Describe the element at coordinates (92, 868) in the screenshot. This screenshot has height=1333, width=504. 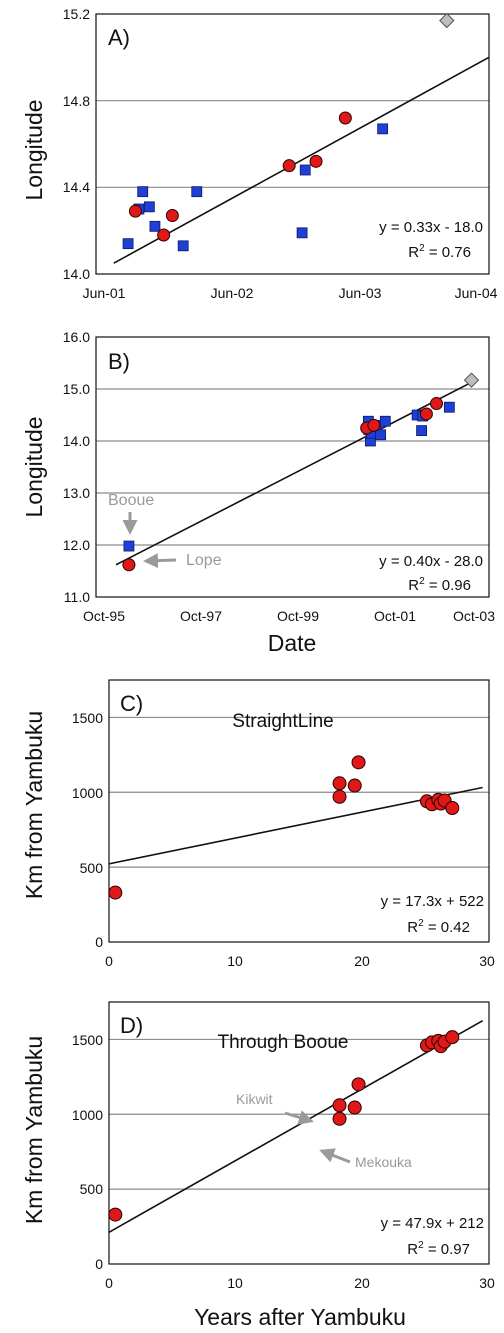
I see `panel-c-ytick: 500` at that location.